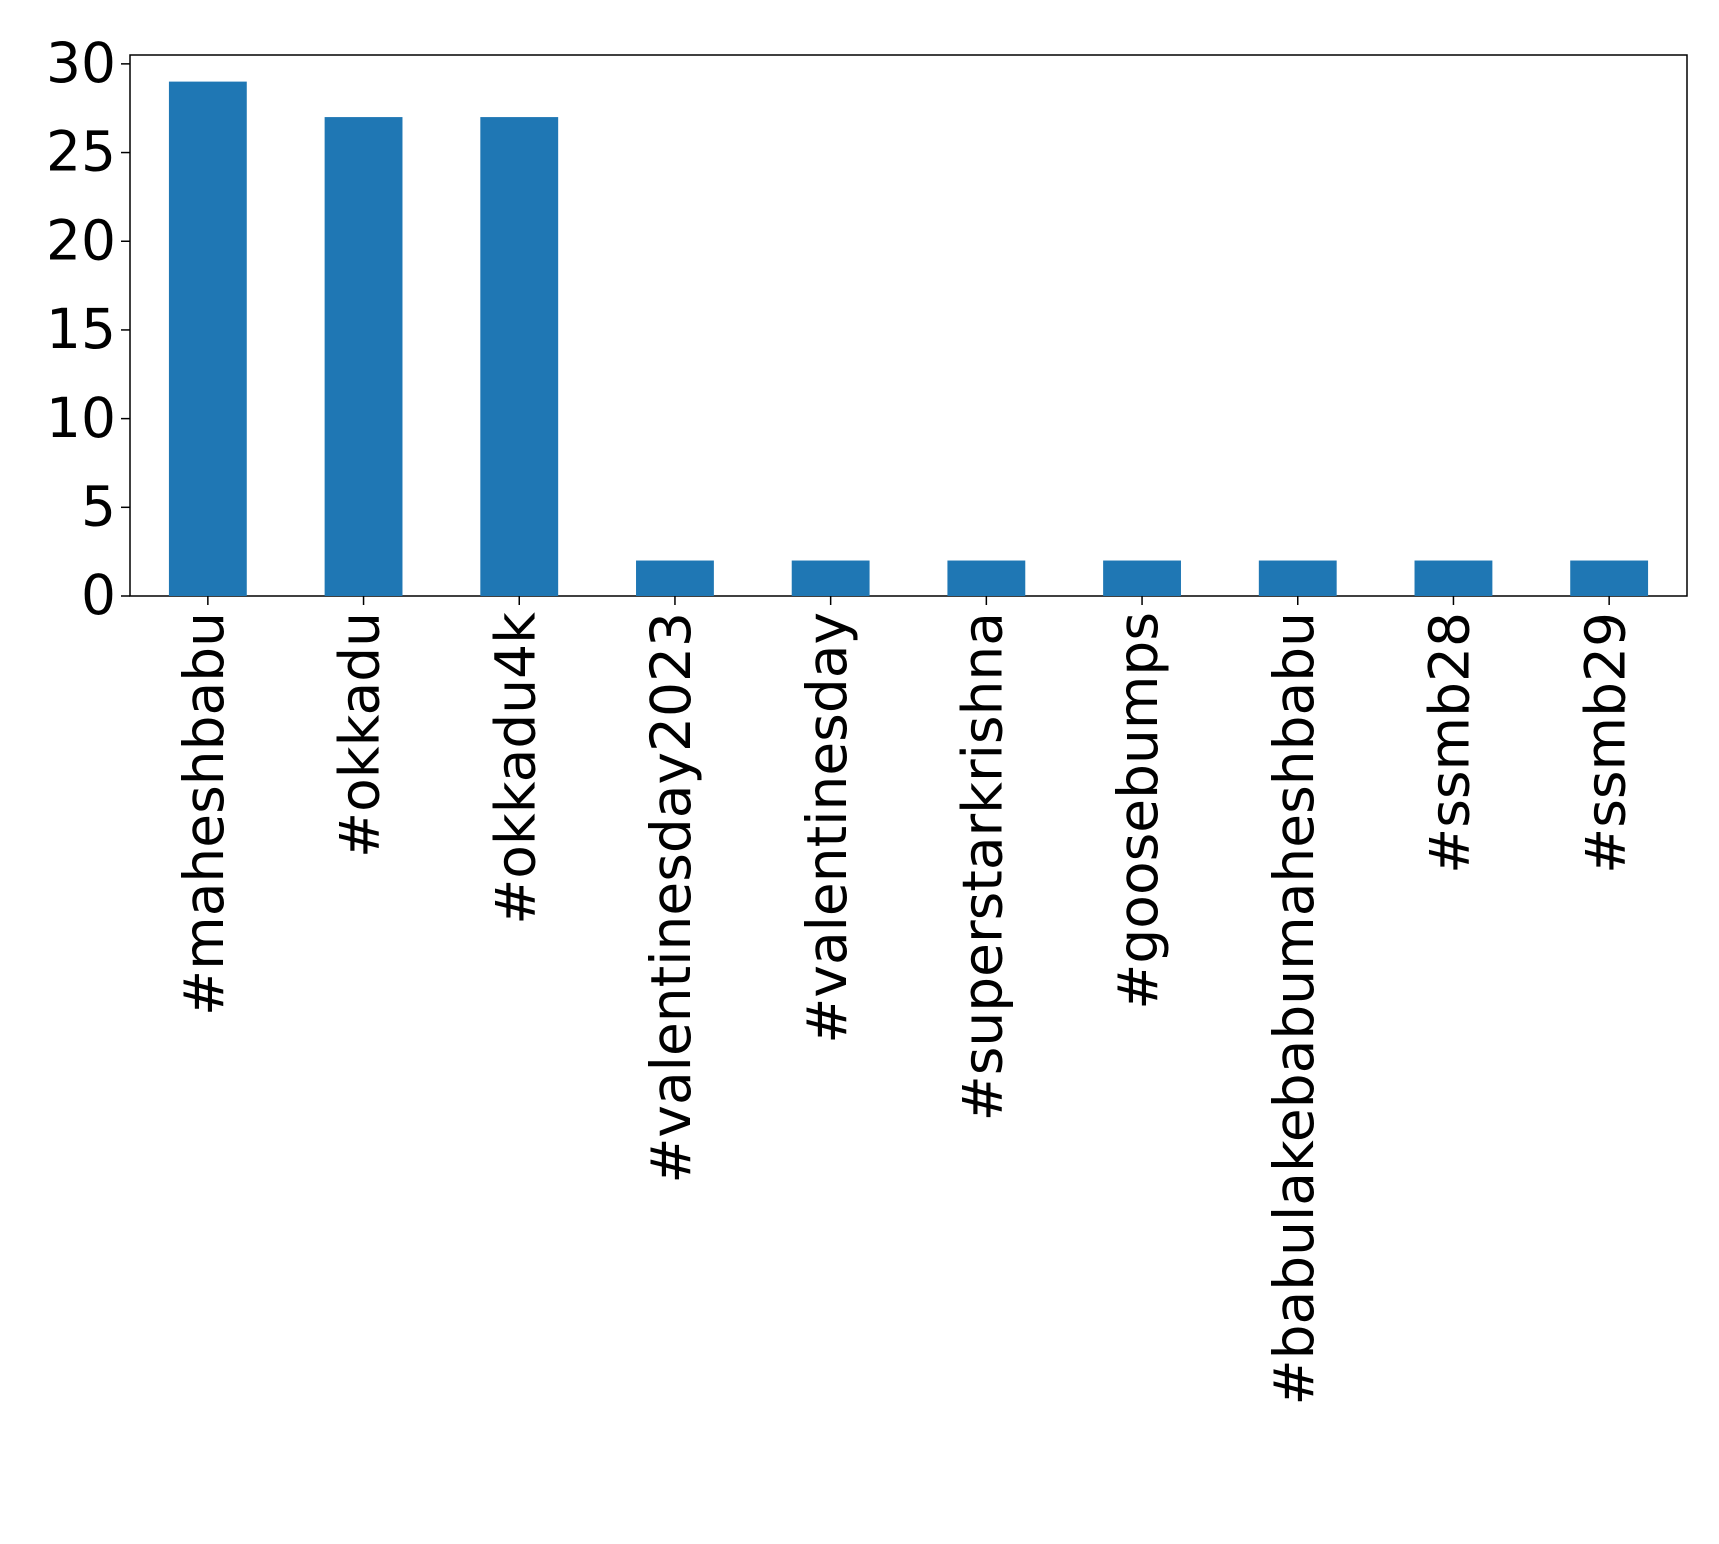  I want to click on x-tick-label: #okkadu4k, so click(515, 768).